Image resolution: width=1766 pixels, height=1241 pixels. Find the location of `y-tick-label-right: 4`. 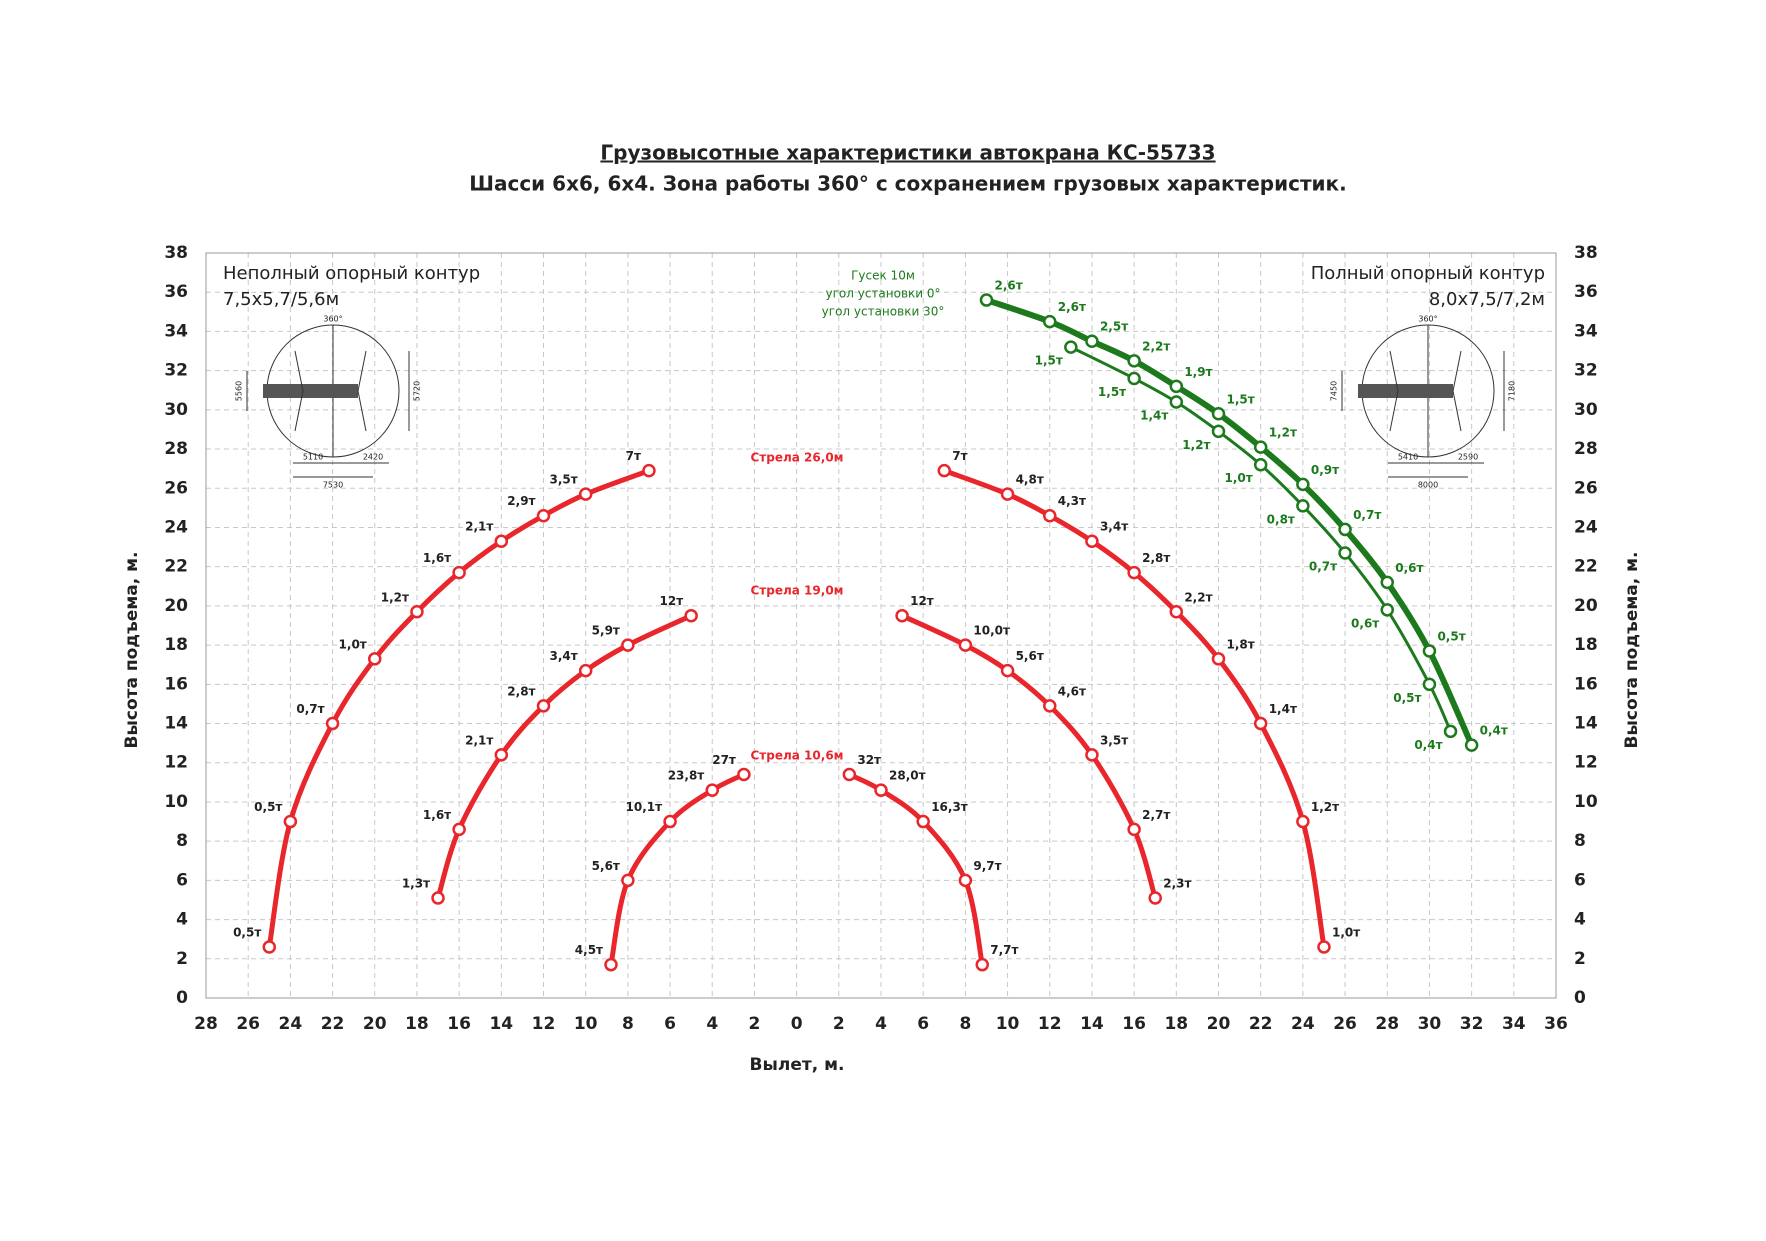

y-tick-label-right: 4 is located at coordinates (1580, 920).